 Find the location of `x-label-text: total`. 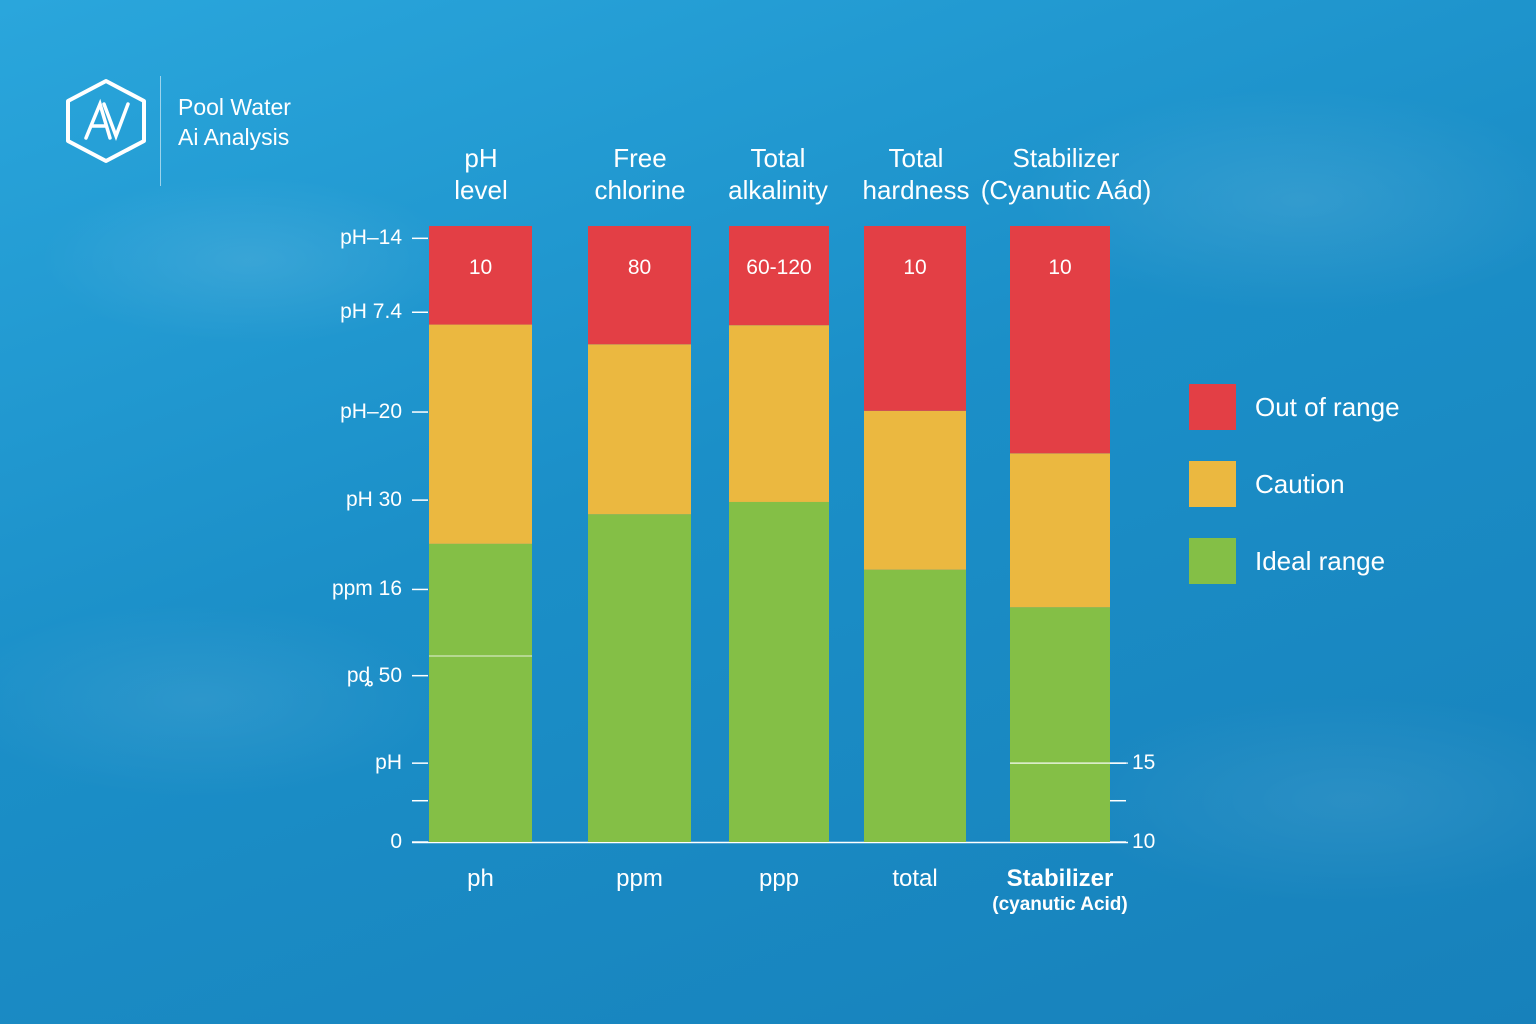

x-label-text: total is located at coordinates (915, 878).